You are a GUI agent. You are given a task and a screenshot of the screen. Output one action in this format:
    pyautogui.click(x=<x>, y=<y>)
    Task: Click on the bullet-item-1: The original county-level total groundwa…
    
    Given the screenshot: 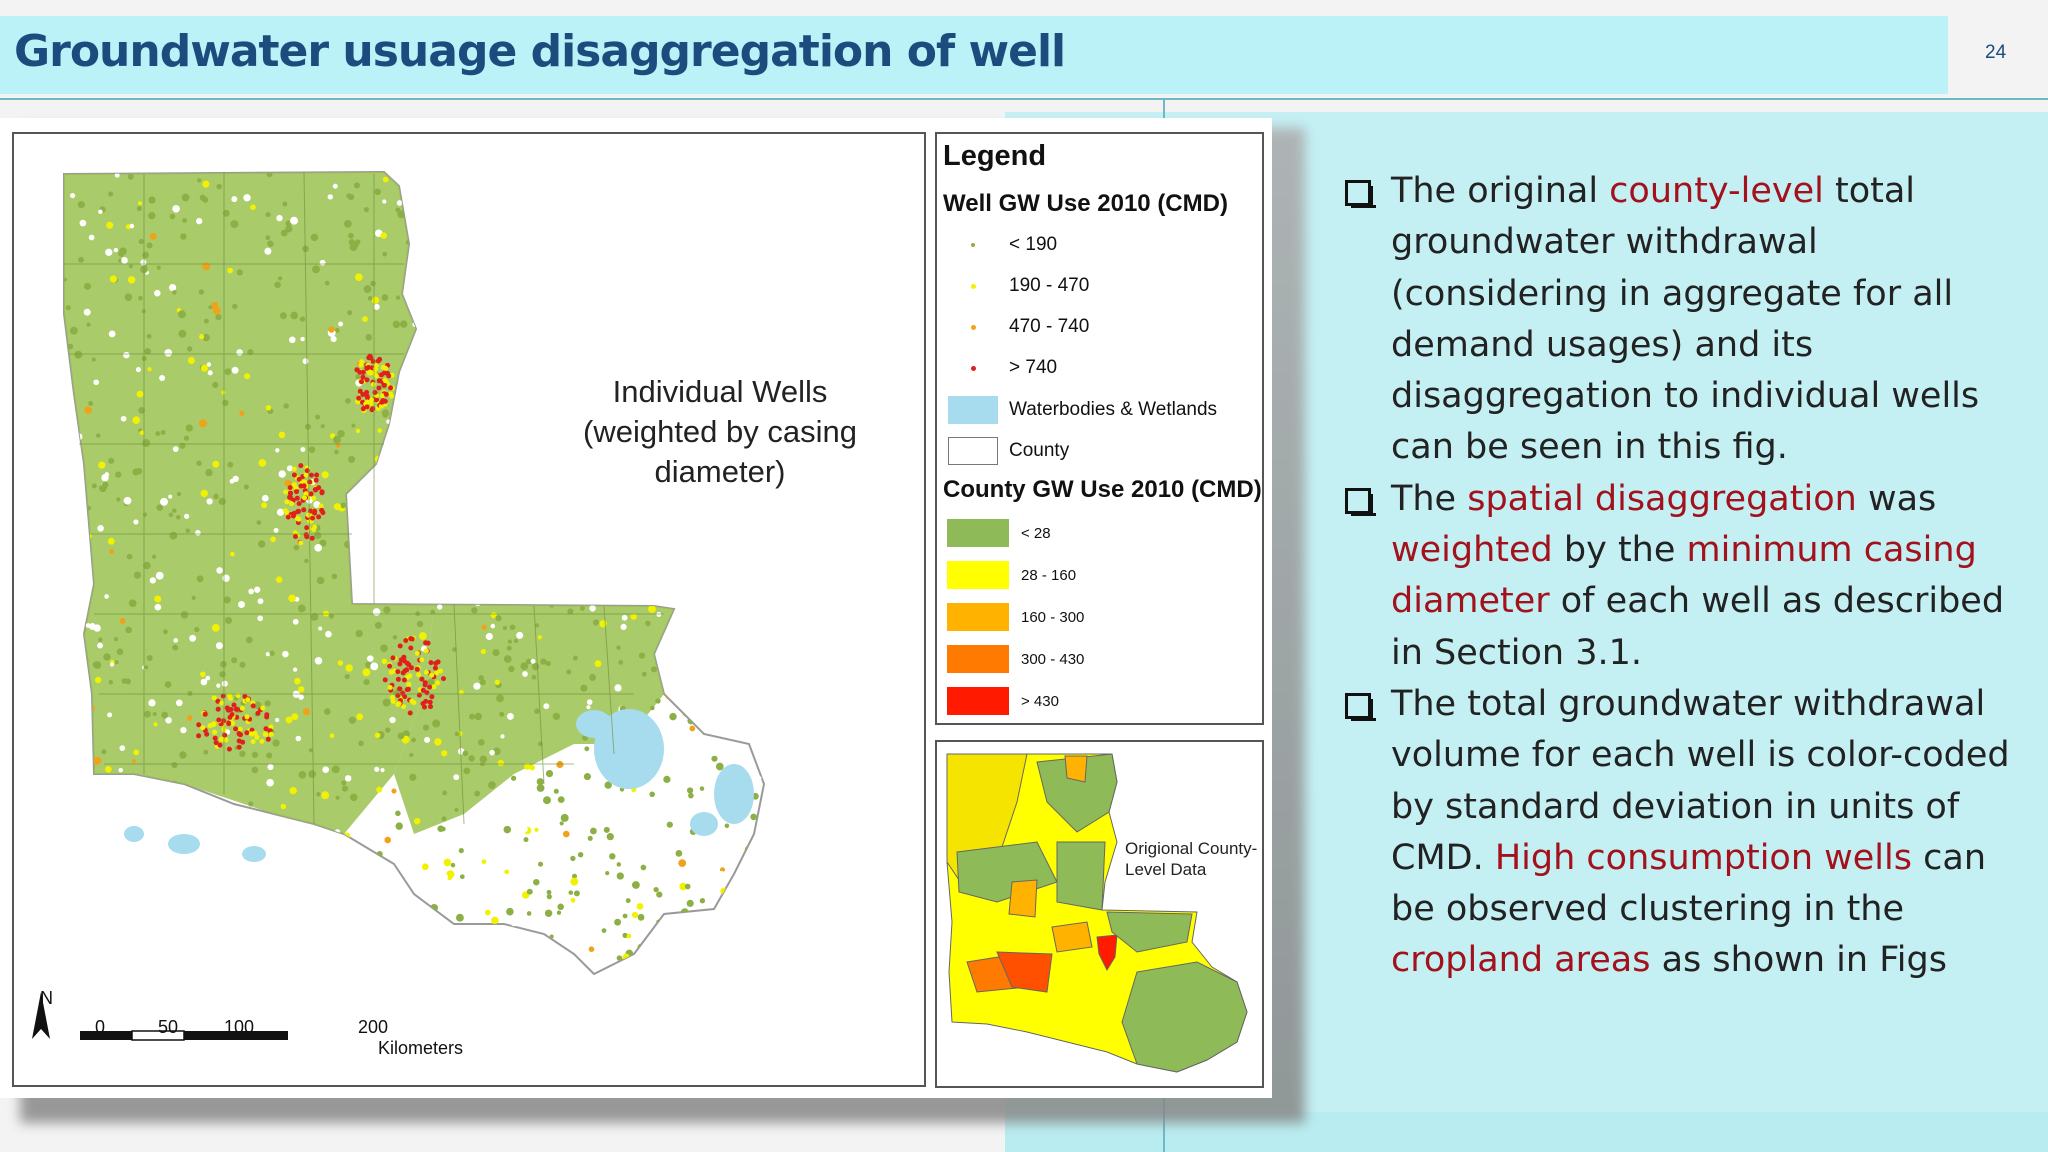 What is the action you would take?
    pyautogui.click(x=1688, y=320)
    